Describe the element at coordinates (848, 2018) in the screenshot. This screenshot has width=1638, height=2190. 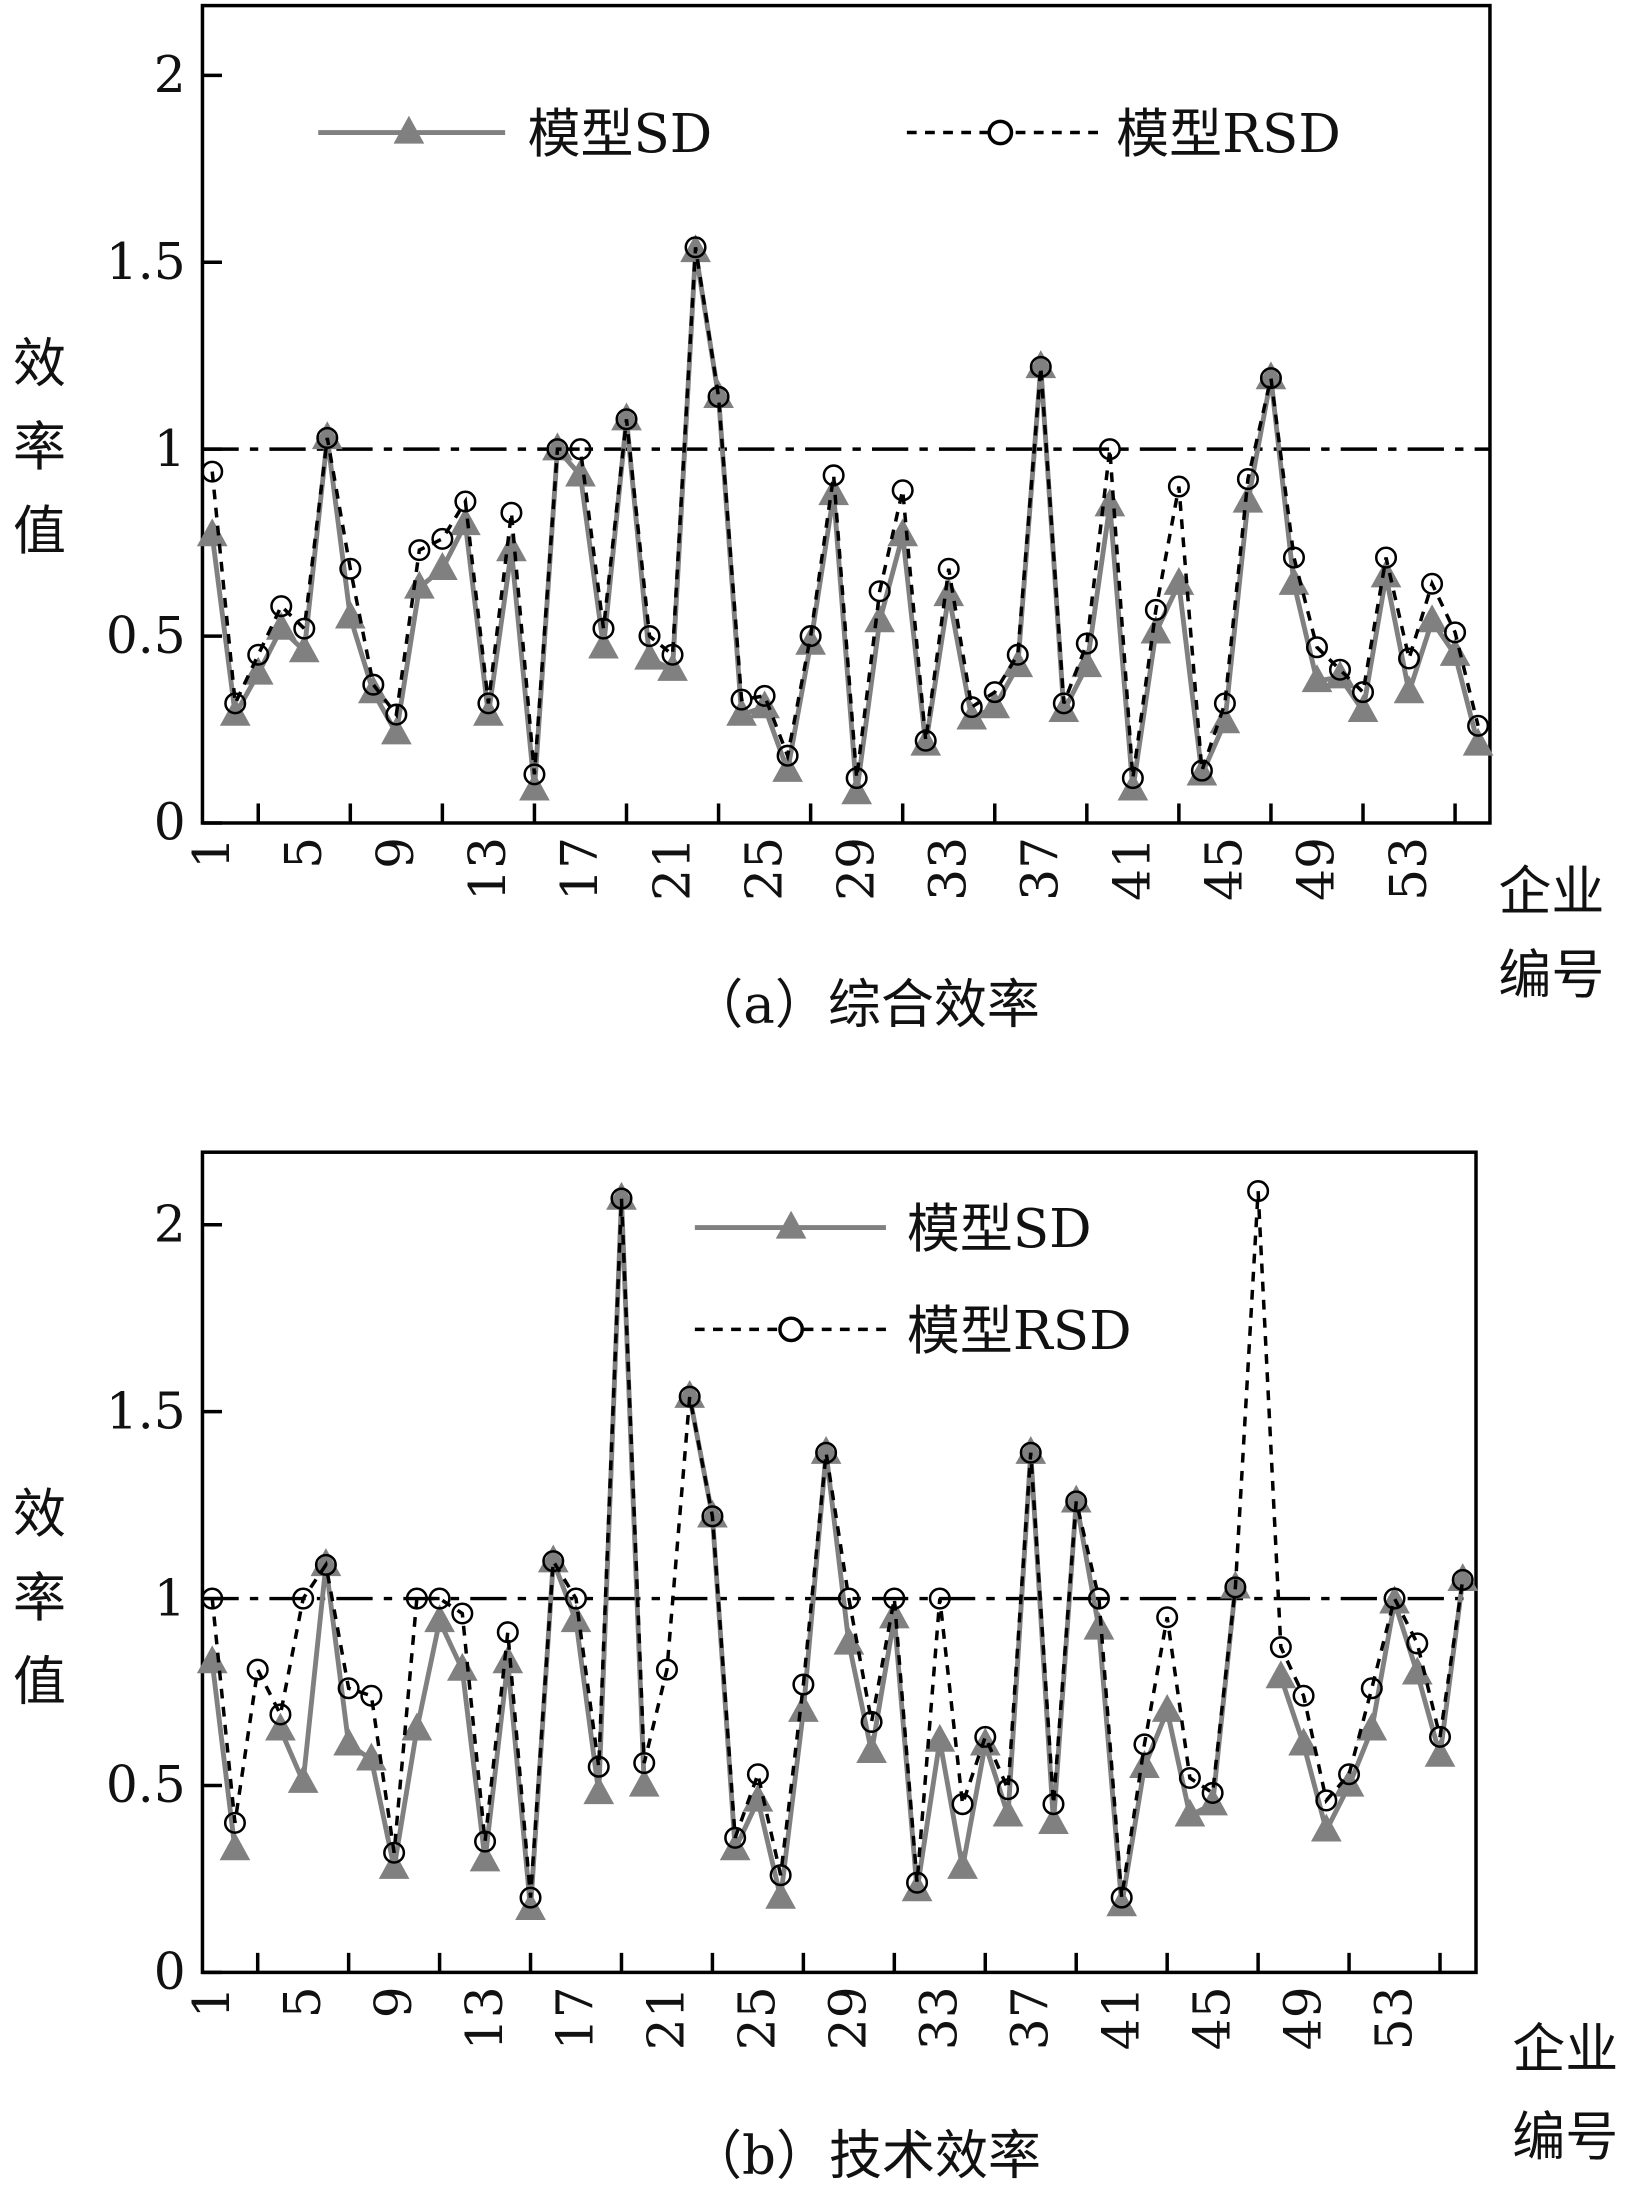
I see `chart-b-xtick-label: 29` at that location.